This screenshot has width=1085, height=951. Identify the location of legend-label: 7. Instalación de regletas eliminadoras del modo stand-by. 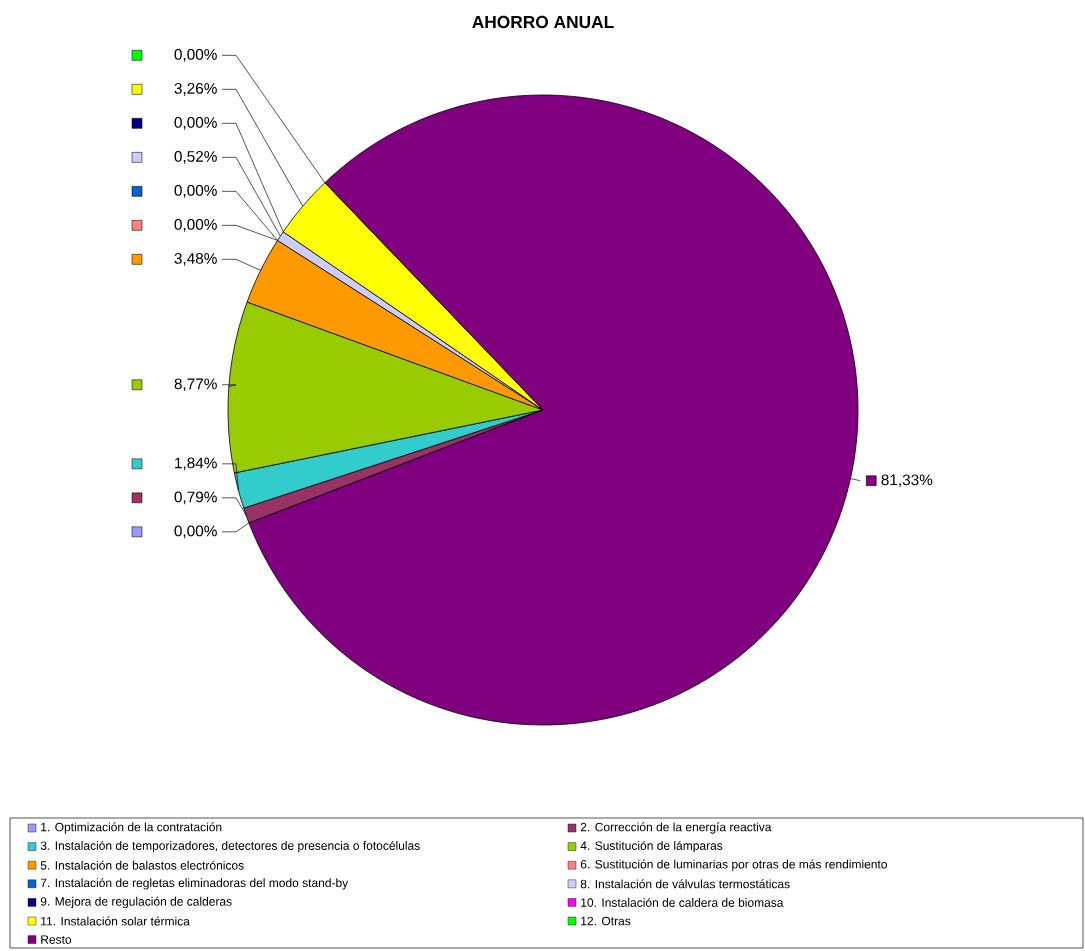
(194, 884).